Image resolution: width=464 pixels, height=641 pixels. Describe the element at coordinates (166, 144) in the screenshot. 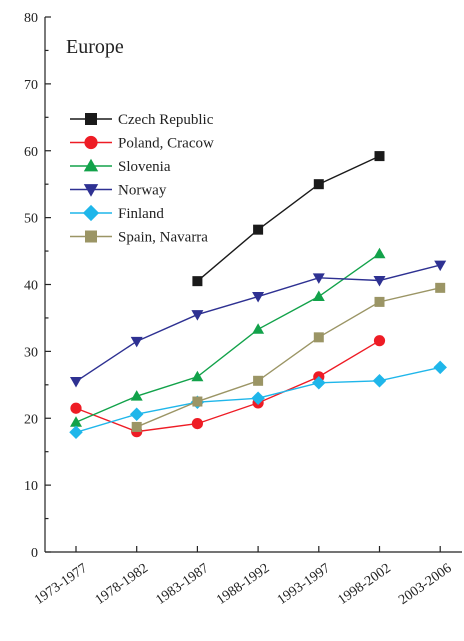

I see `legend-label: Poland, Cracow` at that location.